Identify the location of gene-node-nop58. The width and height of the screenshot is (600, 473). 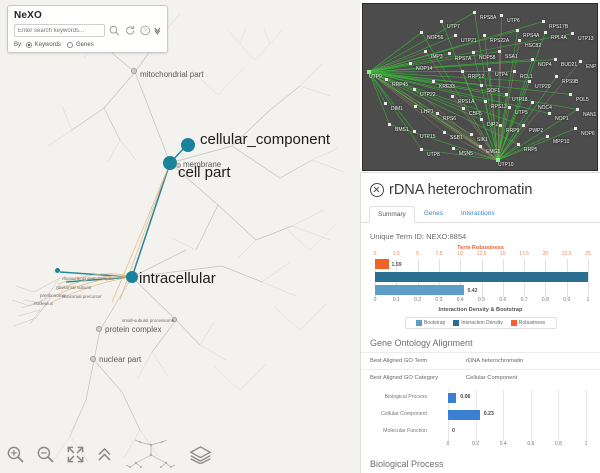
(473, 52).